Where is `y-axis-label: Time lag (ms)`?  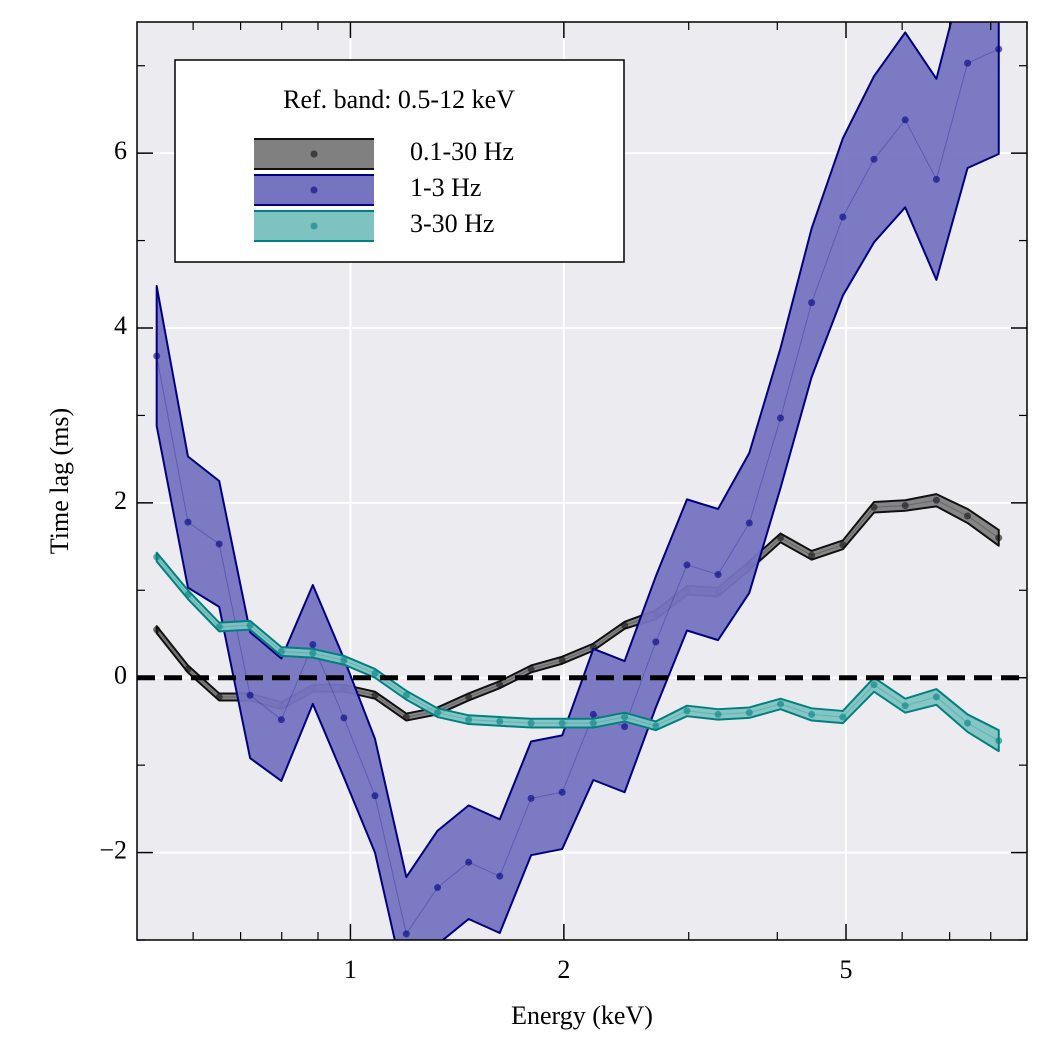
y-axis-label: Time lag (ms) is located at coordinates (59, 481).